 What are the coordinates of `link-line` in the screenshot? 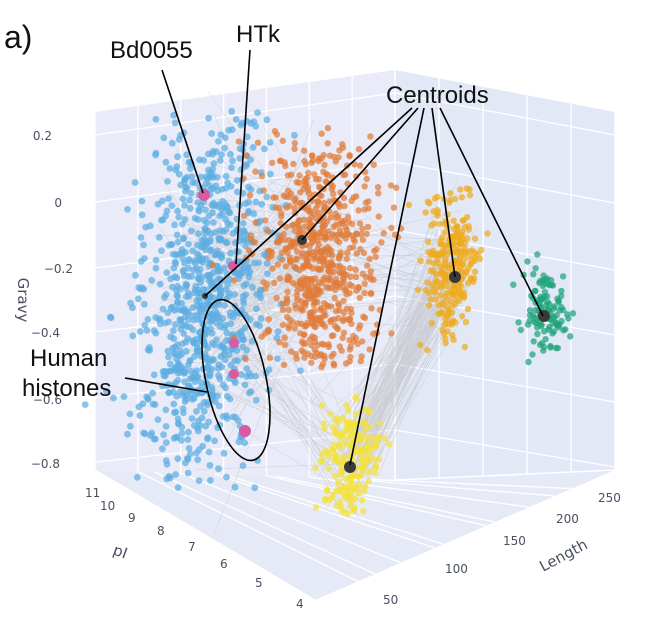 It's located at (389, 267).